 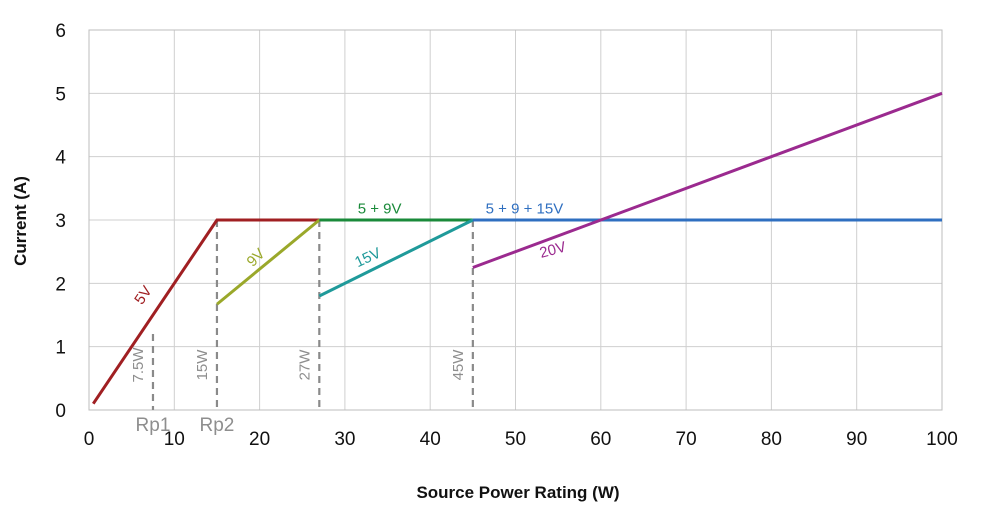 I want to click on series-label: 5V, so click(x=143, y=295).